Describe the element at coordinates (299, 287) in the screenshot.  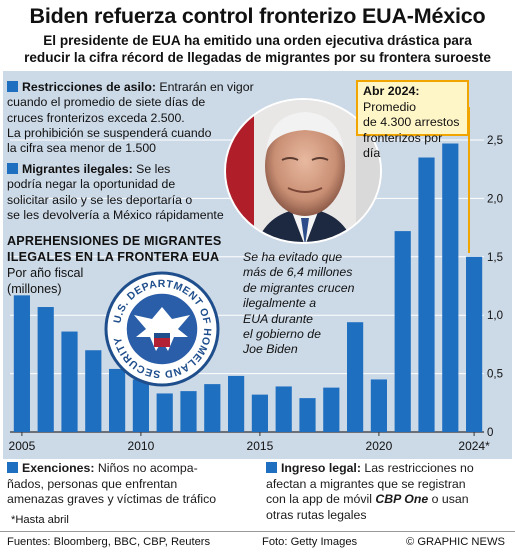
I see `note-line: de migrantes crucen` at that location.